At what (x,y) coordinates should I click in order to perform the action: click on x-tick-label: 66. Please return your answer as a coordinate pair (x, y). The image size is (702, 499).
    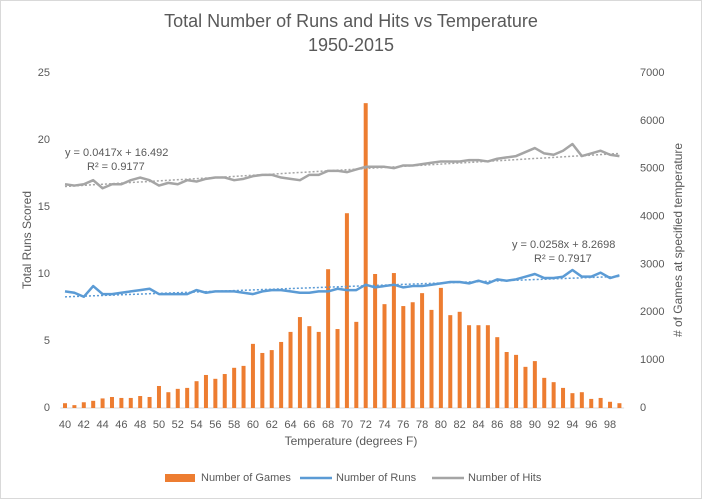
    Looking at the image, I should click on (309, 425).